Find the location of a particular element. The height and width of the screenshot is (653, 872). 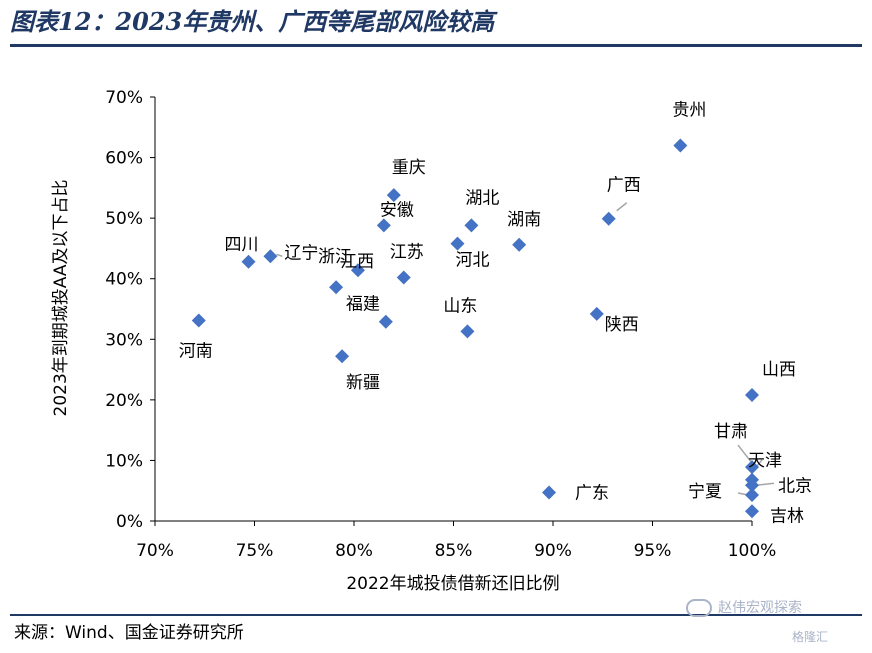

data-point-label: 新疆 is located at coordinates (363, 383).